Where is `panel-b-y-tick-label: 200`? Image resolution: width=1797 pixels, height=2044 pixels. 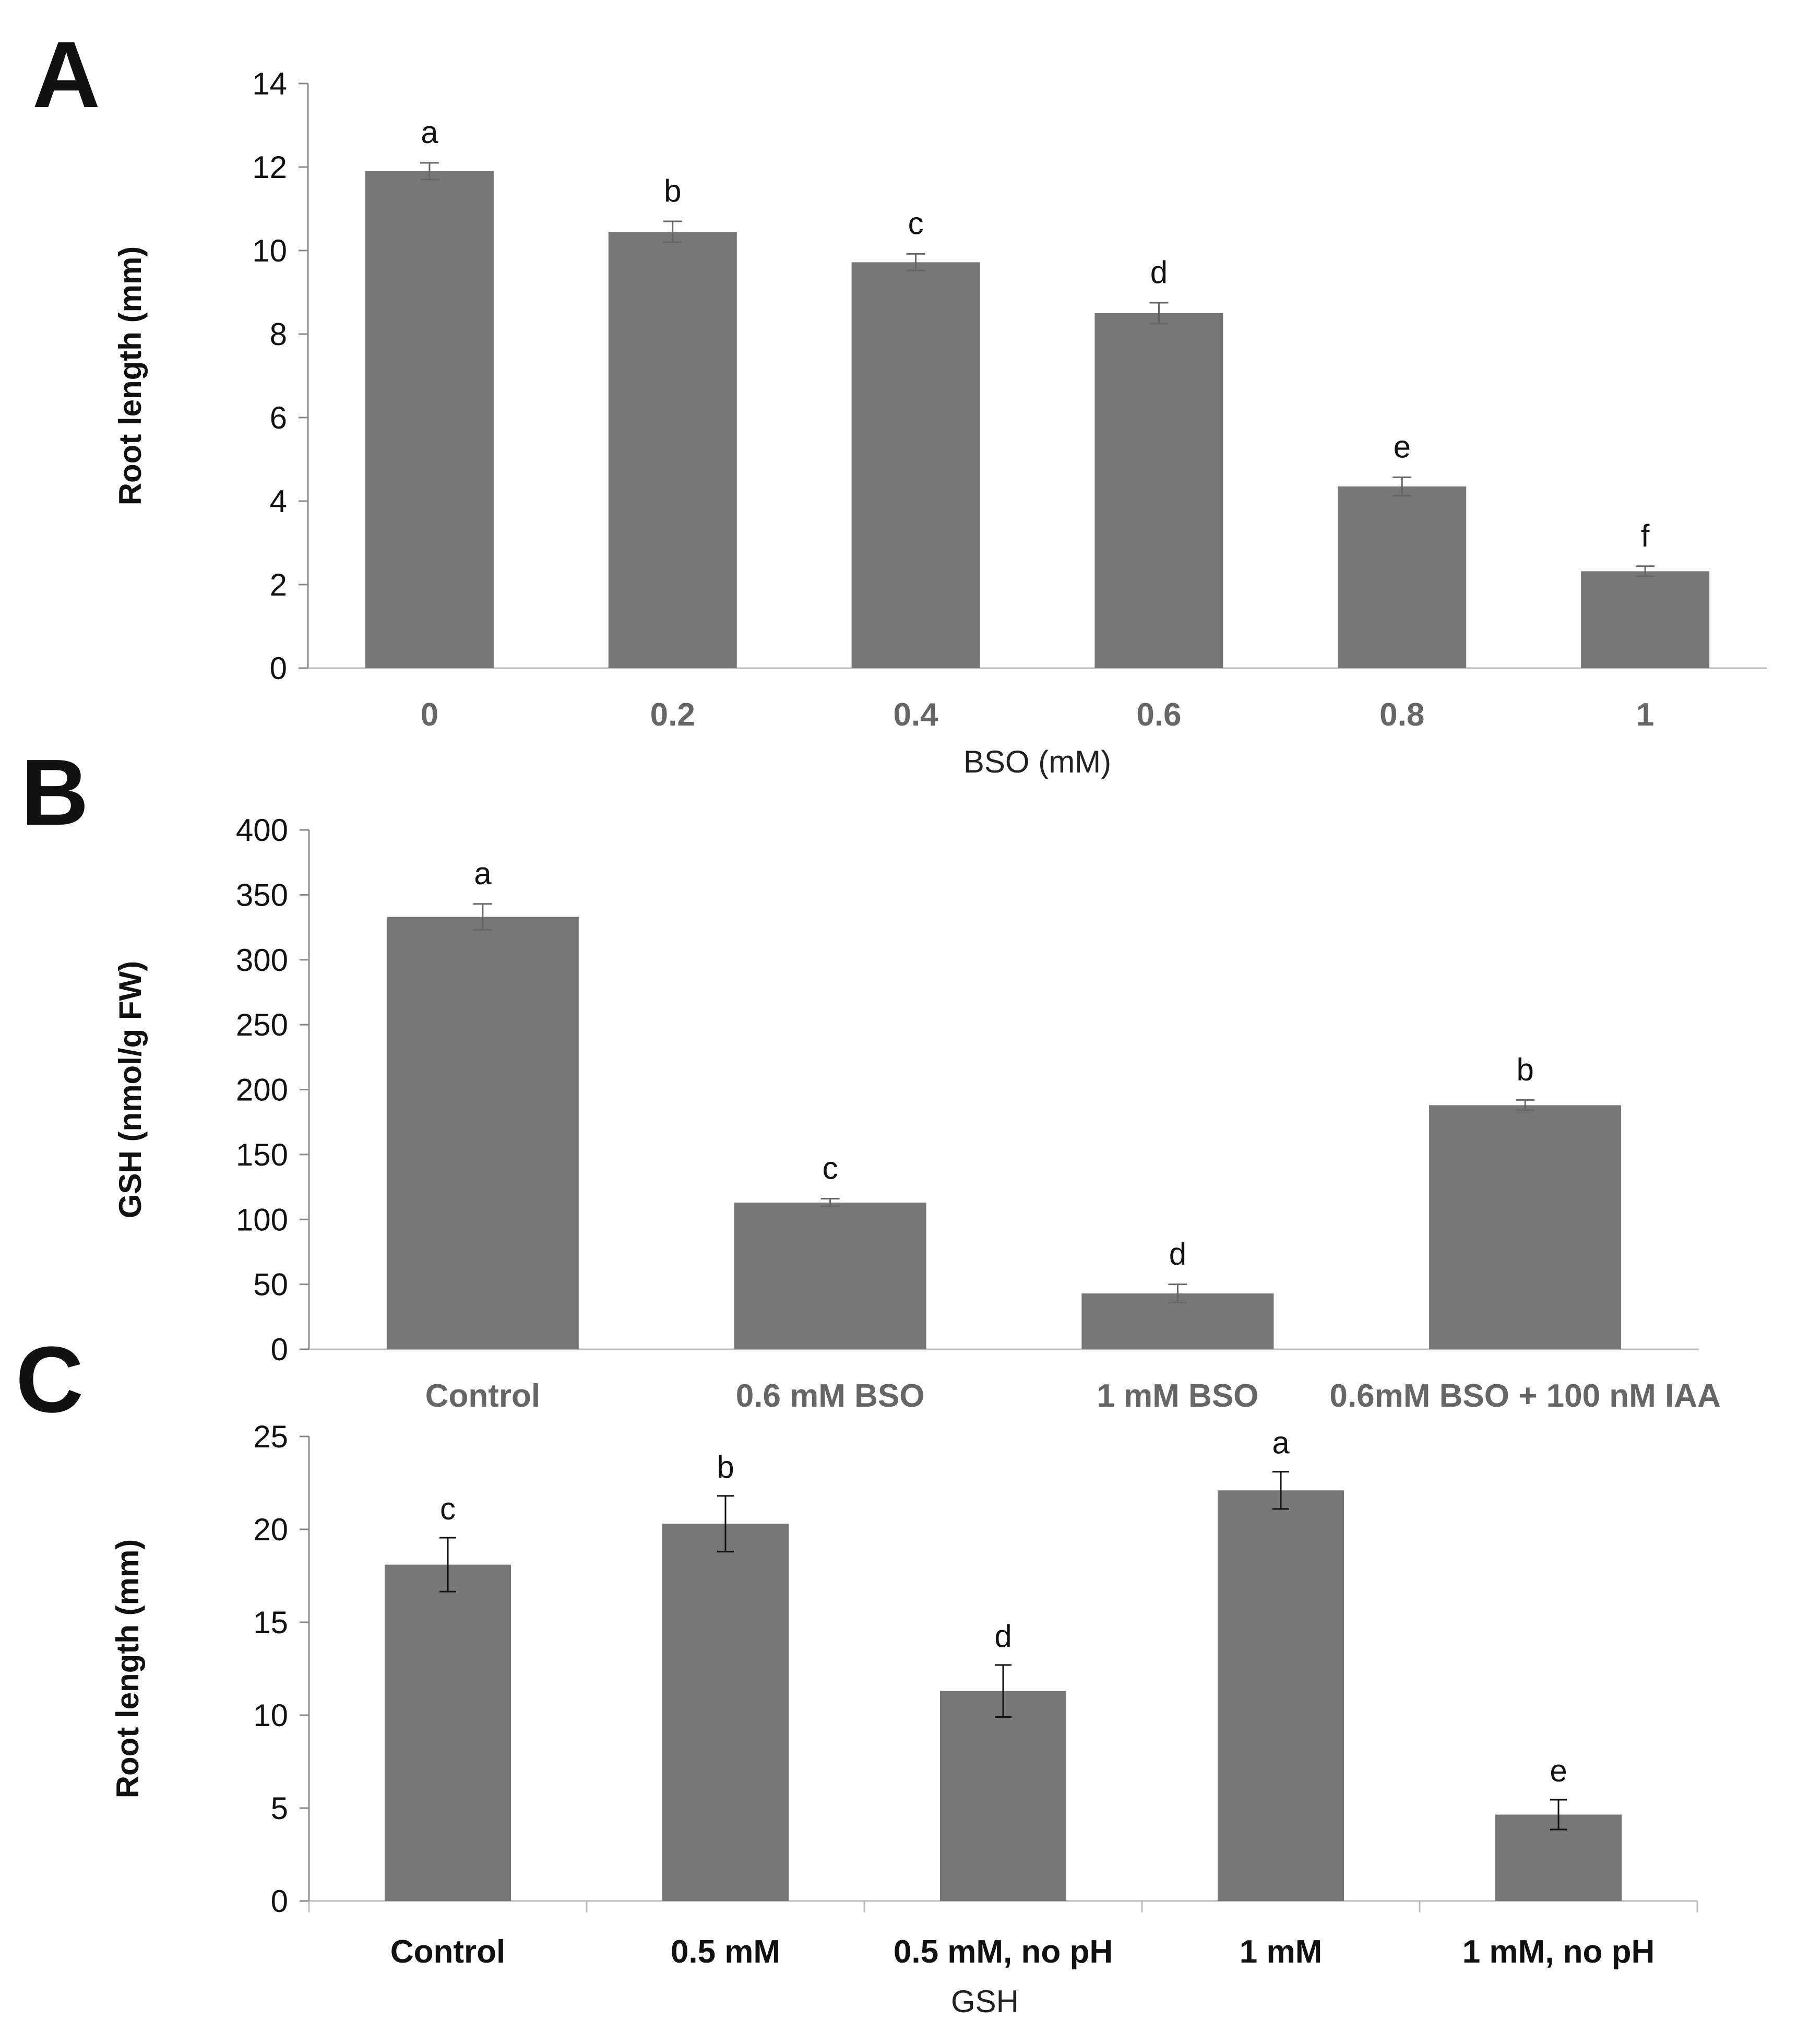
panel-b-y-tick-label: 200 is located at coordinates (262, 1090).